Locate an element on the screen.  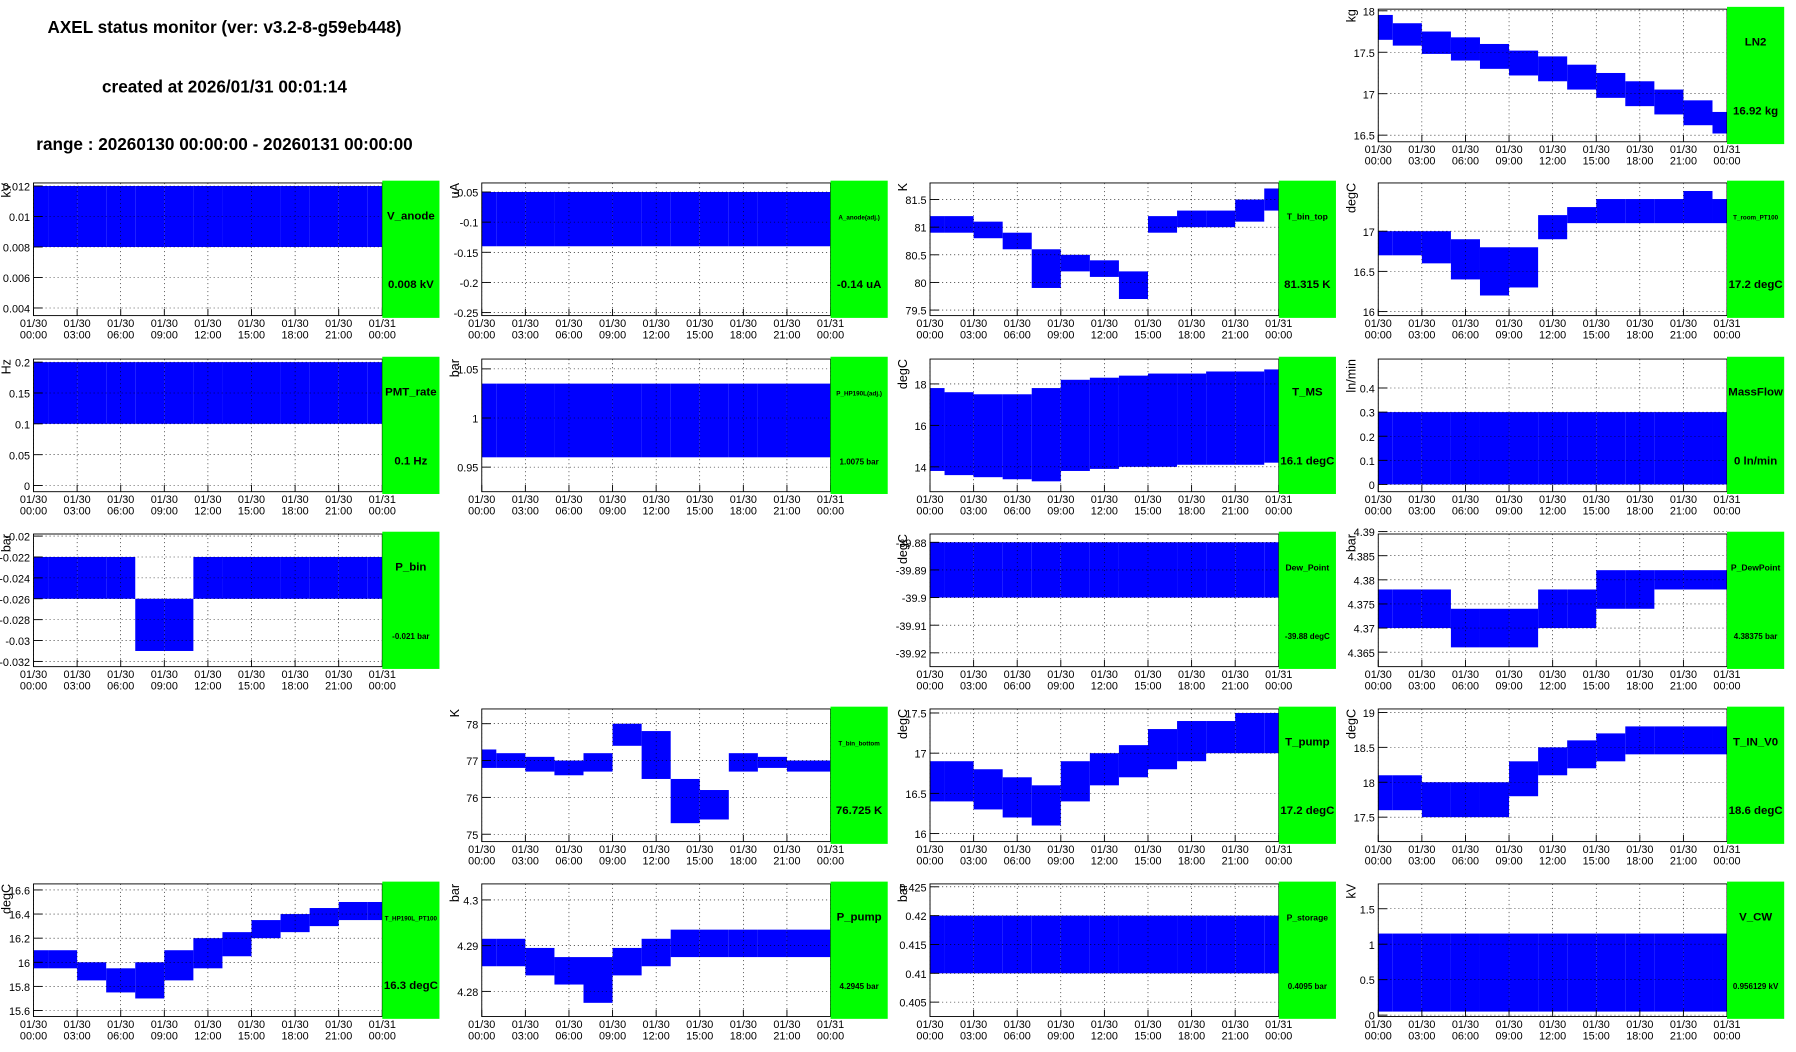
y-tick-label: -0.024 is located at coordinates (15, 579).